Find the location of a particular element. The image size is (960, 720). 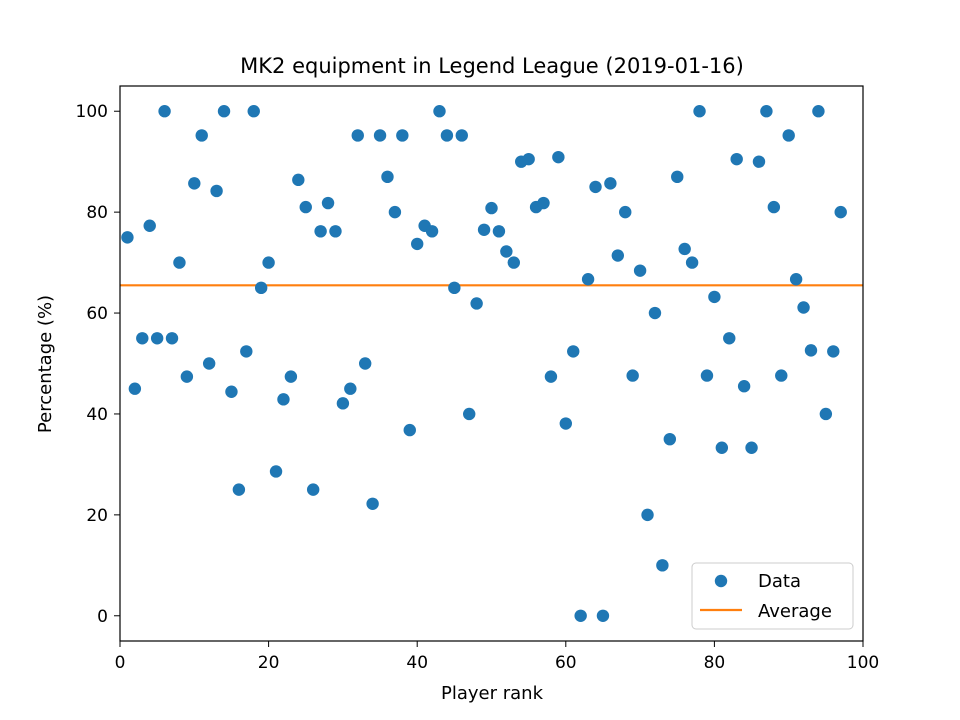

y-tick-label: 100 is located at coordinates (92, 112).